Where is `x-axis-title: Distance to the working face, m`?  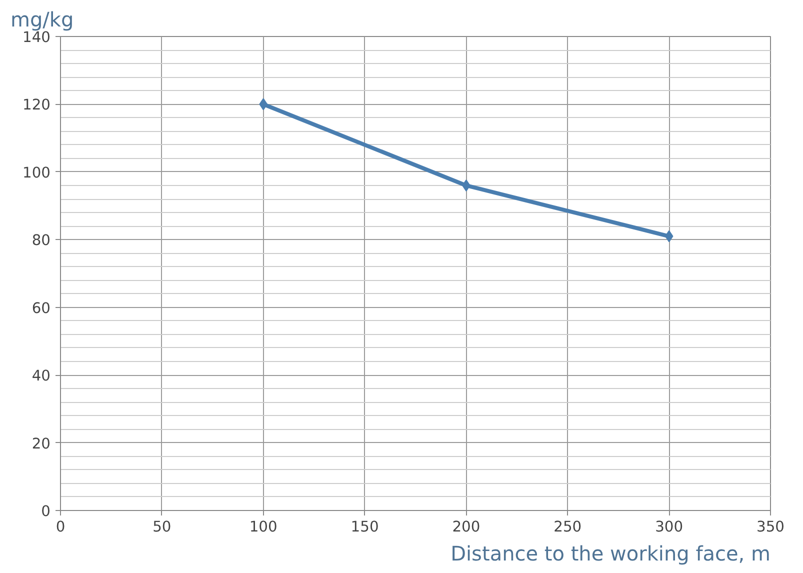
x-axis-title: Distance to the working face, m is located at coordinates (610, 554).